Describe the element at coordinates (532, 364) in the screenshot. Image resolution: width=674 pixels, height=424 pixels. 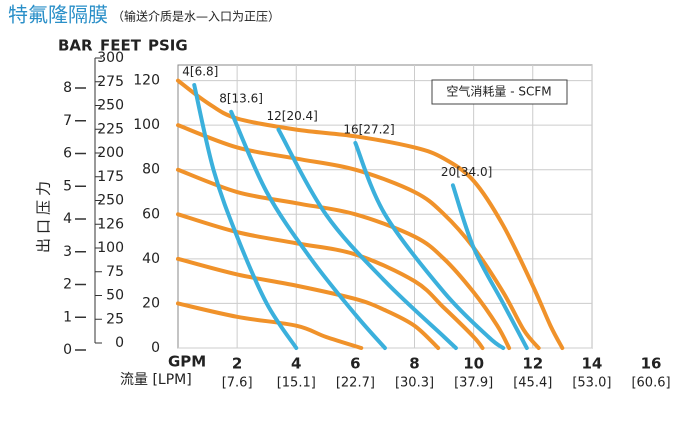
I see `x-tick-label: 12` at that location.